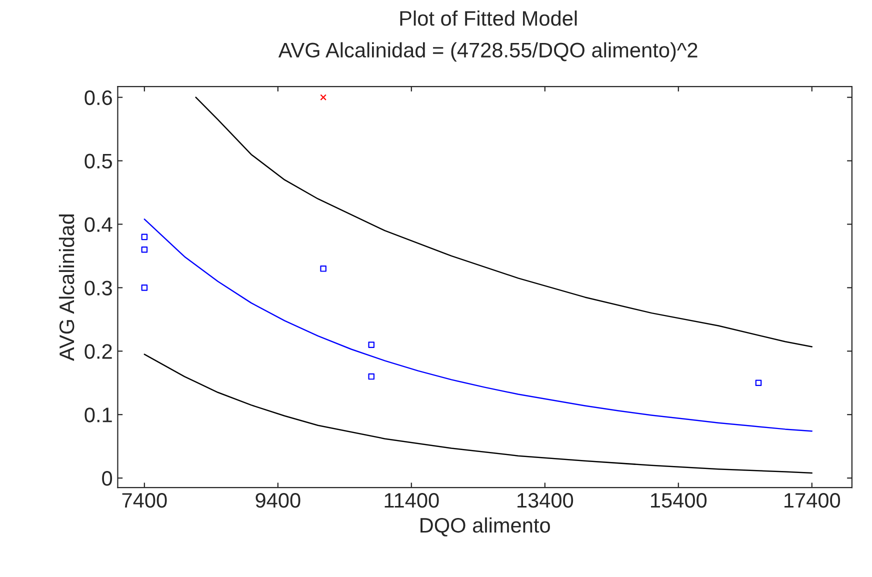 Image resolution: width=872 pixels, height=577 pixels. I want to click on x-axis-title: DQO alimento, so click(485, 526).